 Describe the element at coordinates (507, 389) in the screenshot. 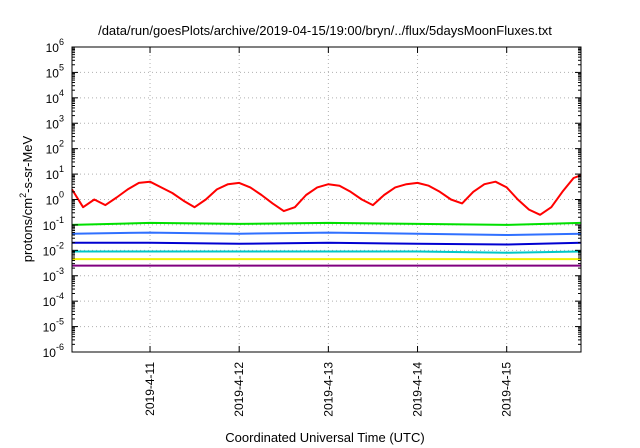

I see `x-tick-label: 2019-4-15` at that location.